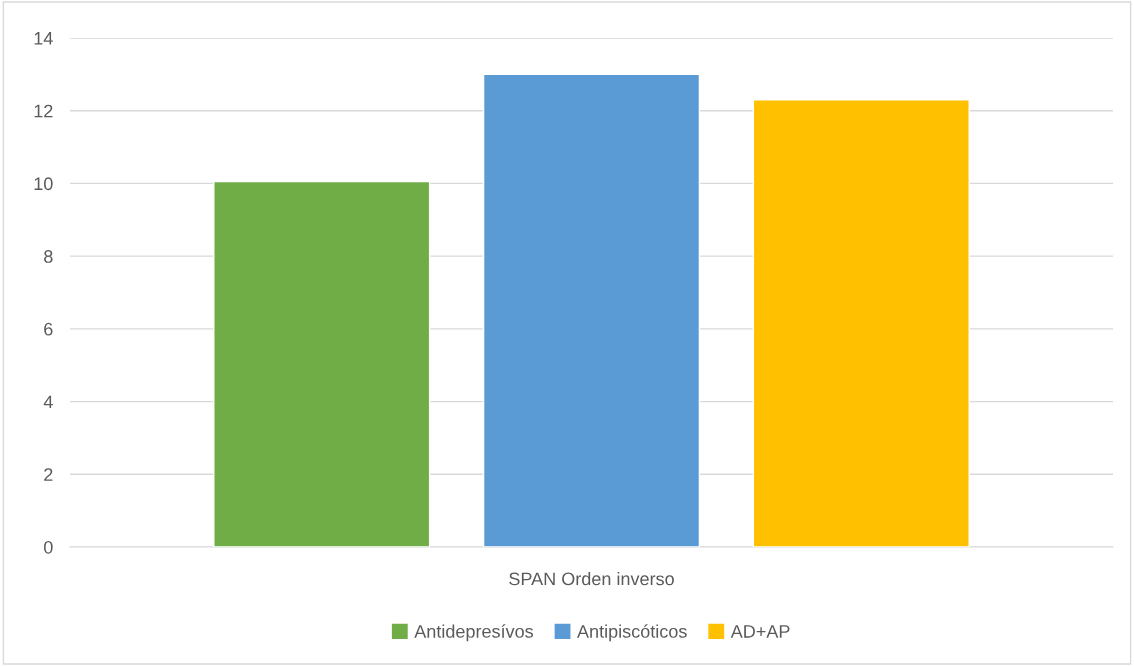 This screenshot has width=1134, height=666. What do you see at coordinates (48, 474) in the screenshot?
I see `y-tick-label: 2` at bounding box center [48, 474].